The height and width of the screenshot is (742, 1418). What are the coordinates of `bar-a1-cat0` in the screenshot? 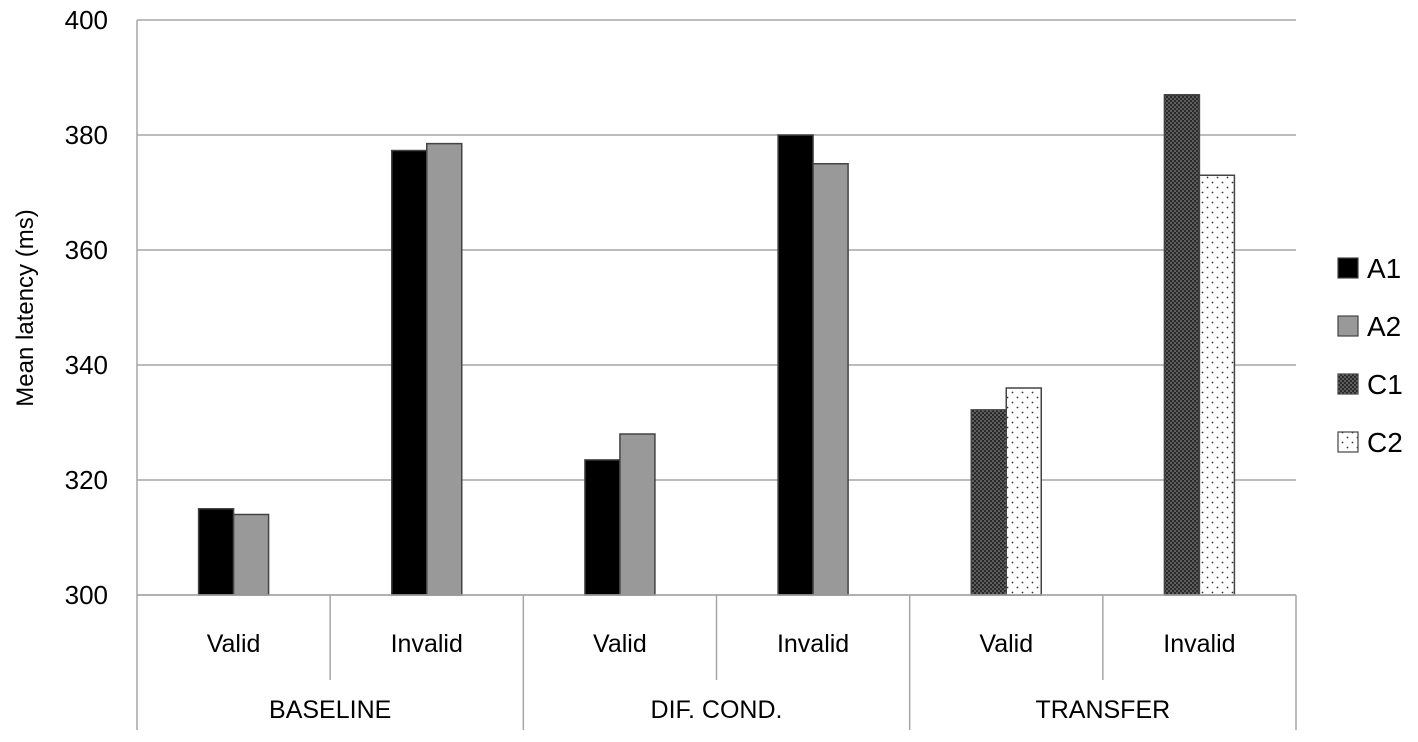 It's located at (216, 552).